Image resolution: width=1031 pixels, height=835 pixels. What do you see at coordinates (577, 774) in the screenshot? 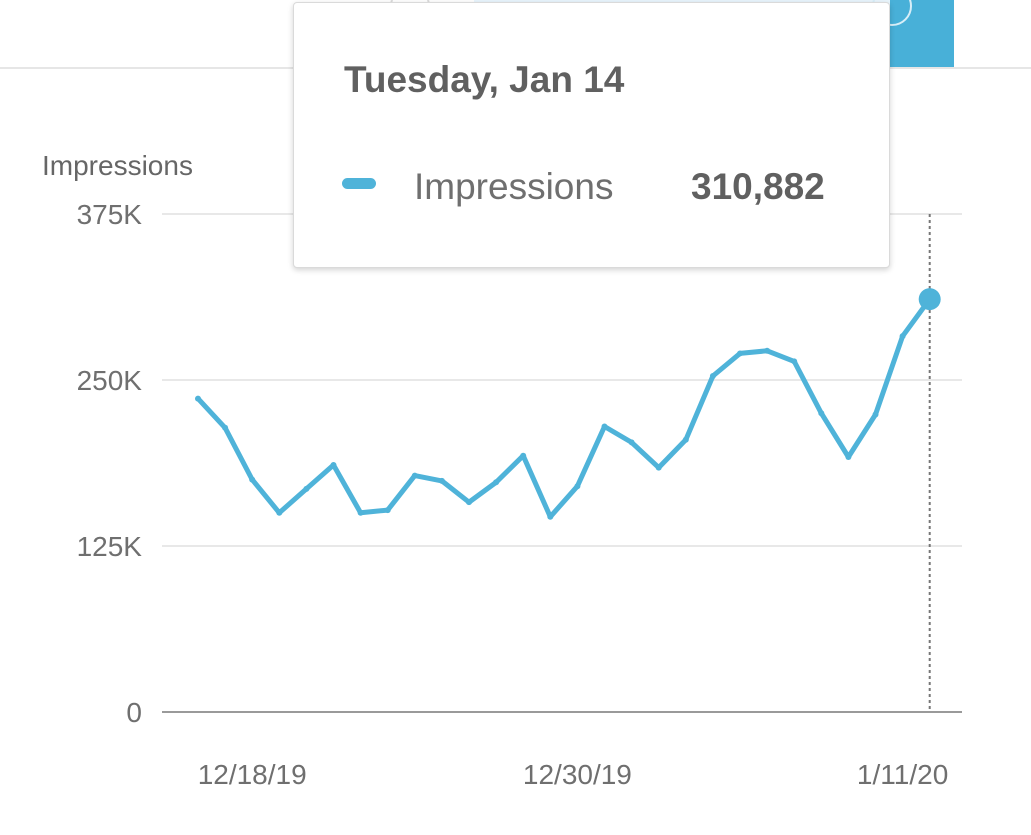
I see `x-tick-label: 12/30/19` at bounding box center [577, 774].